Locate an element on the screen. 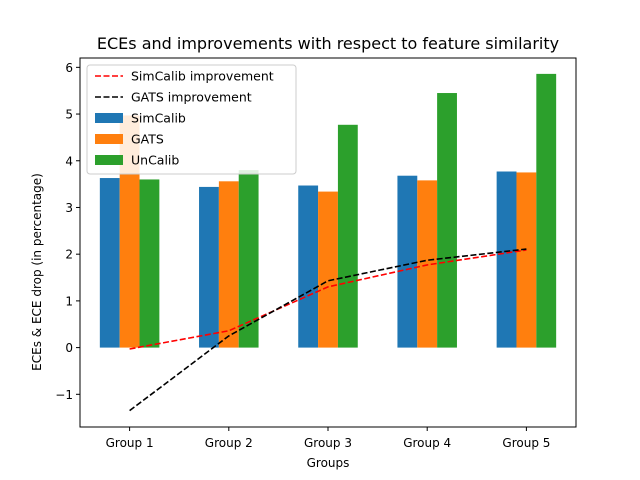 The image size is (640, 480). legend-label: GATS improvement is located at coordinates (191, 97).